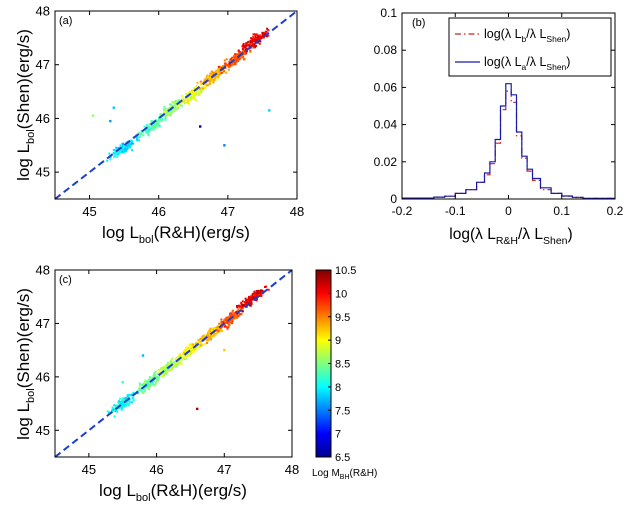 This screenshot has height=506, width=631. I want to click on panel-c-ytick-label: 47, so click(43, 323).